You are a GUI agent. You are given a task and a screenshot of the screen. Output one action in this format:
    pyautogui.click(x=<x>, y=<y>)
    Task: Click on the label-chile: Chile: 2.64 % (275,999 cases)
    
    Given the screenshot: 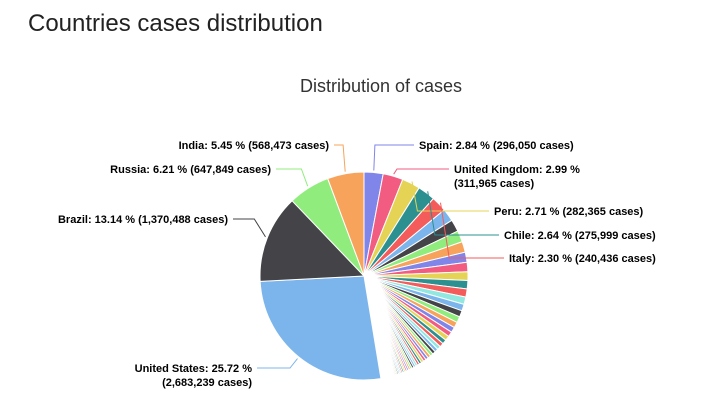 What is the action you would take?
    pyautogui.click(x=580, y=236)
    